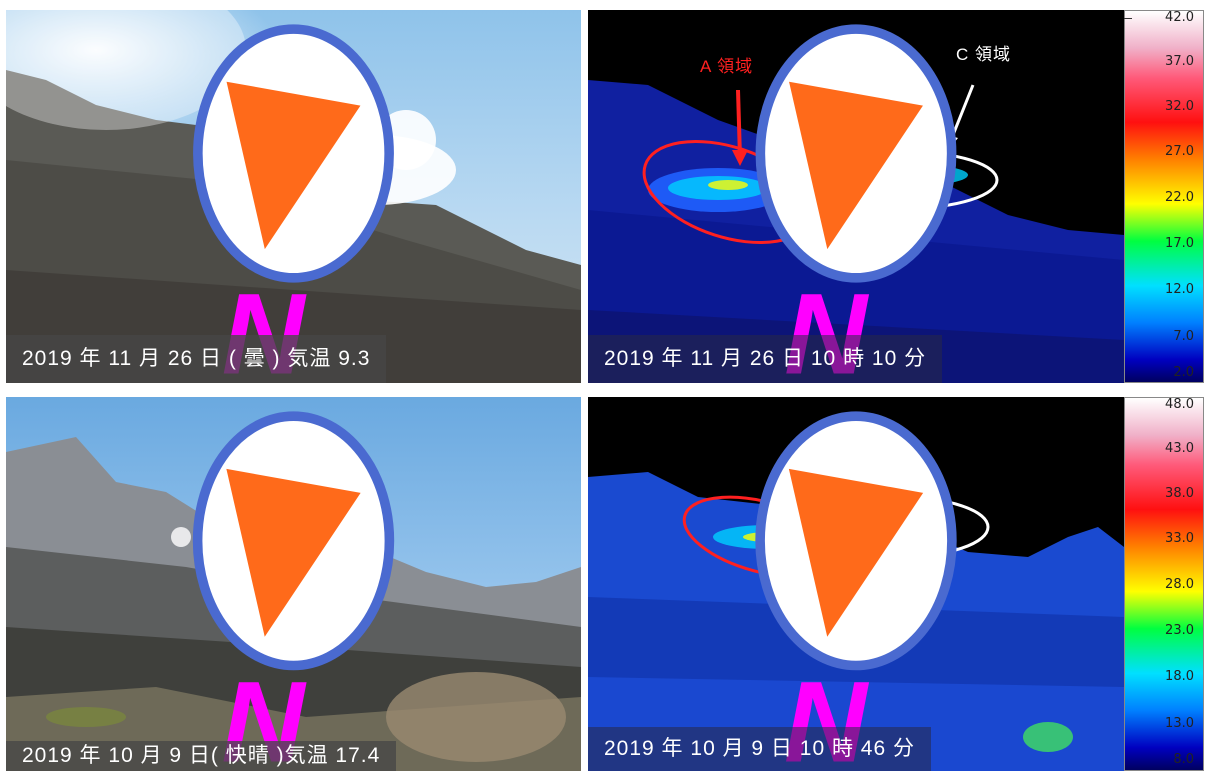 This screenshot has height=774, width=1205. Describe the element at coordinates (1179, 289) in the screenshot. I see `scale-tick: 12.0` at that location.